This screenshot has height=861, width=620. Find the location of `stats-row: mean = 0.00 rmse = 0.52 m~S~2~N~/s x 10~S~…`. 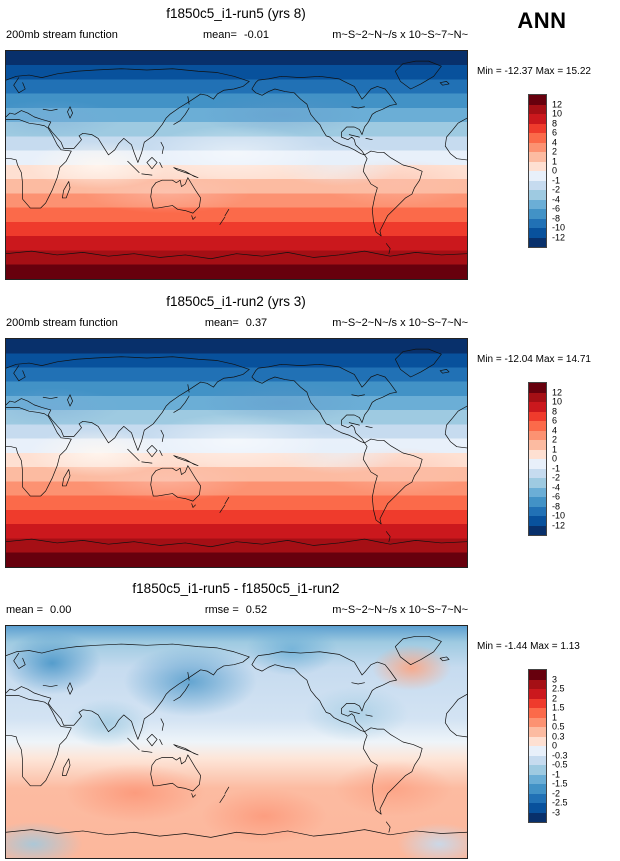

stats-row: mean = 0.00 rmse = 0.52 m~S~2~N~/s x 10~S~… is located at coordinates (236, 611).